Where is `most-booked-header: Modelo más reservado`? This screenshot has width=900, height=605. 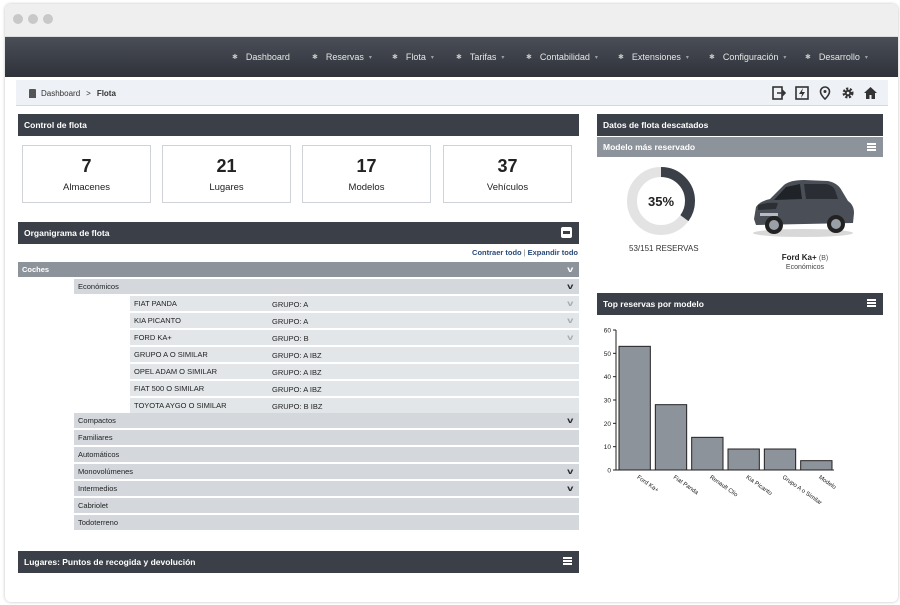
most-booked-header: Modelo más reservado is located at coordinates (740, 147).